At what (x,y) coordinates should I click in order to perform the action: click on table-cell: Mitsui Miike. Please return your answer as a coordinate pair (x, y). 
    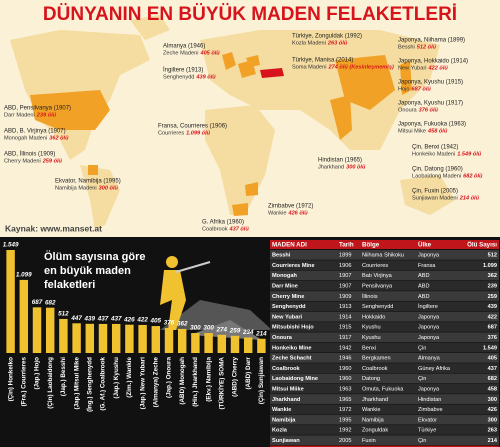
    Looking at the image, I should click on (288, 390).